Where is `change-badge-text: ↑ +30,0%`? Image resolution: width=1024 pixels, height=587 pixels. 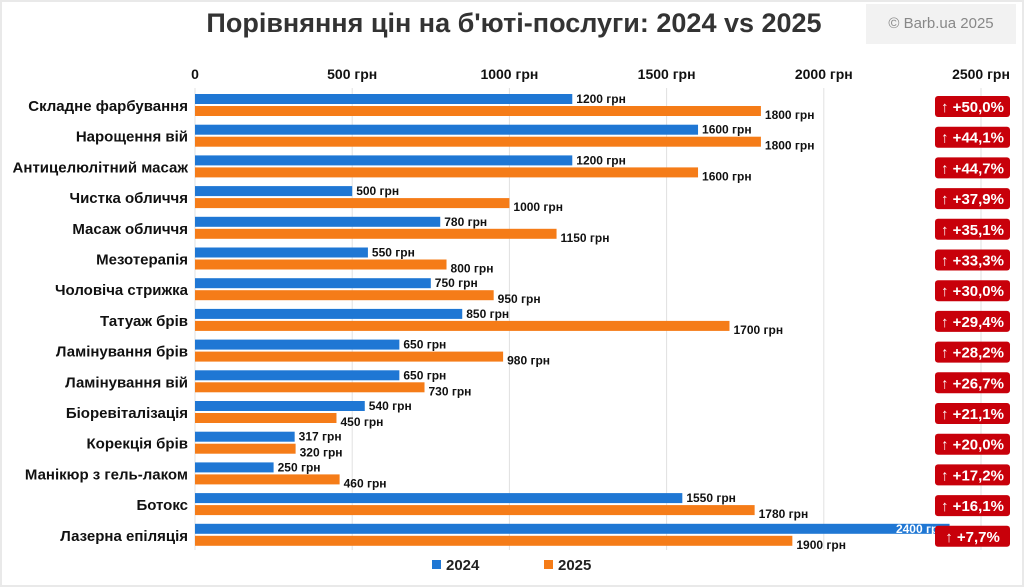
change-badge-text: ↑ +30,0% is located at coordinates (972, 291).